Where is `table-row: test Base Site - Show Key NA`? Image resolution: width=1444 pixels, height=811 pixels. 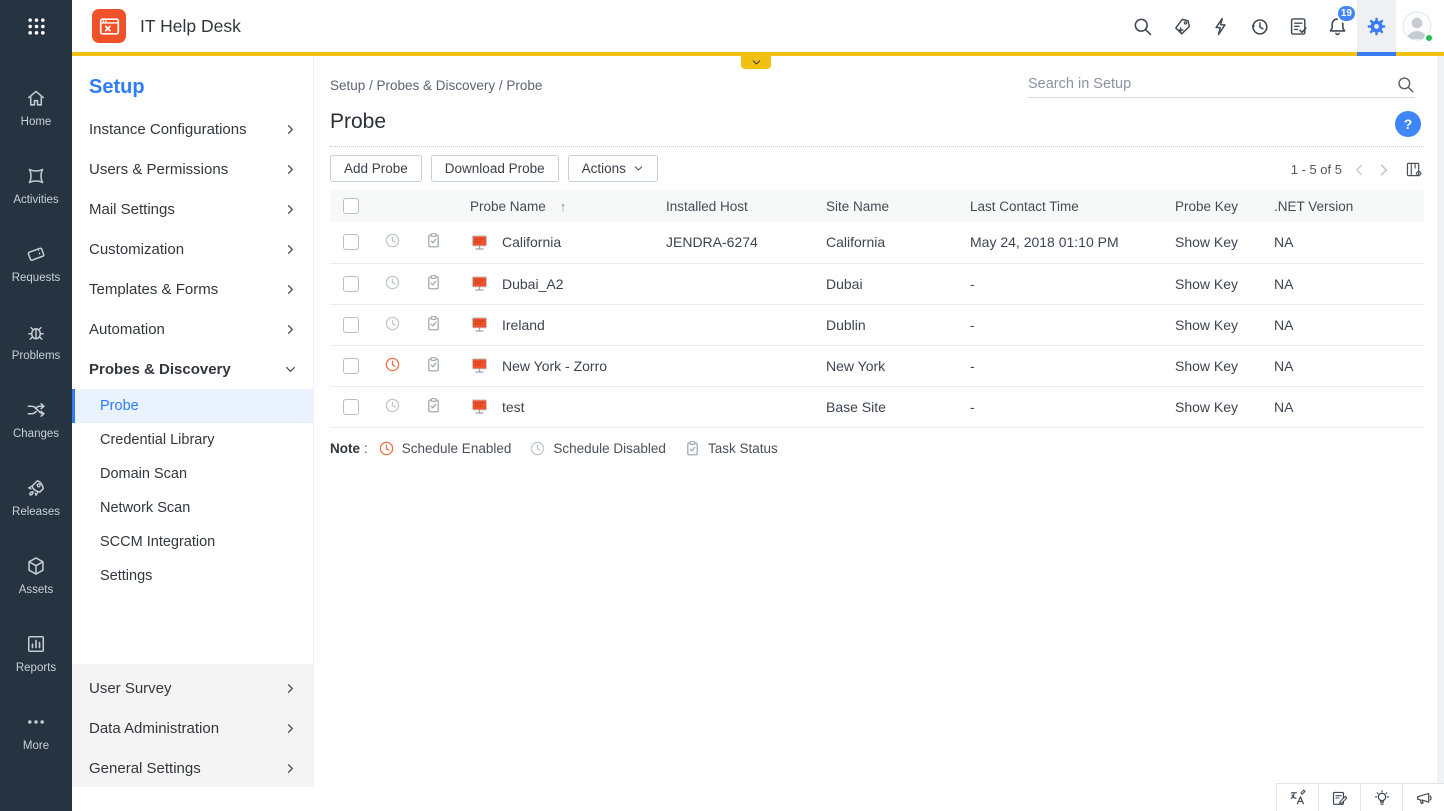
table-row: test Base Site - Show Key NA is located at coordinates (877, 407).